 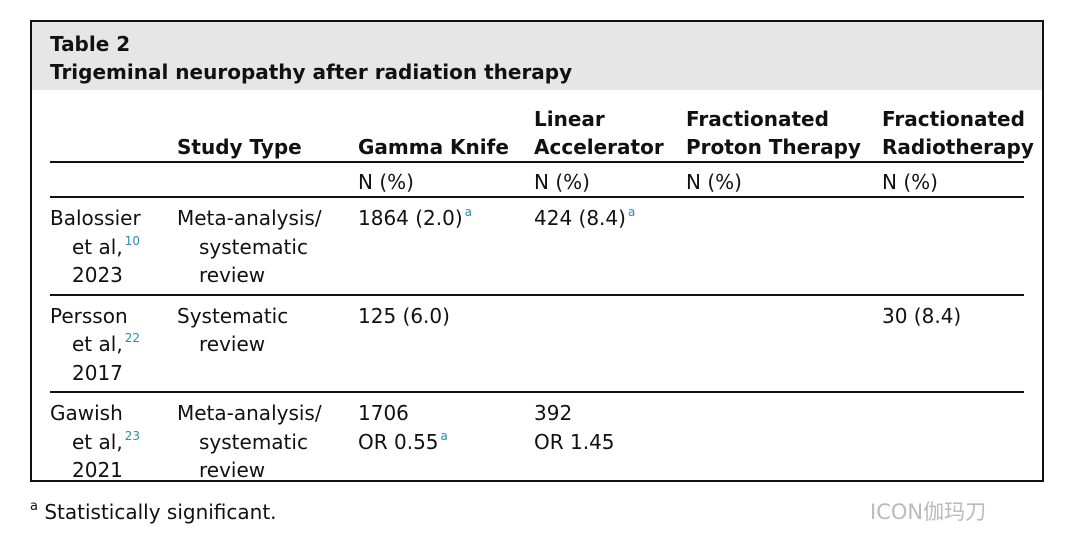 I want to click on cell-line: 424 (8.4) a, so click(x=584, y=218).